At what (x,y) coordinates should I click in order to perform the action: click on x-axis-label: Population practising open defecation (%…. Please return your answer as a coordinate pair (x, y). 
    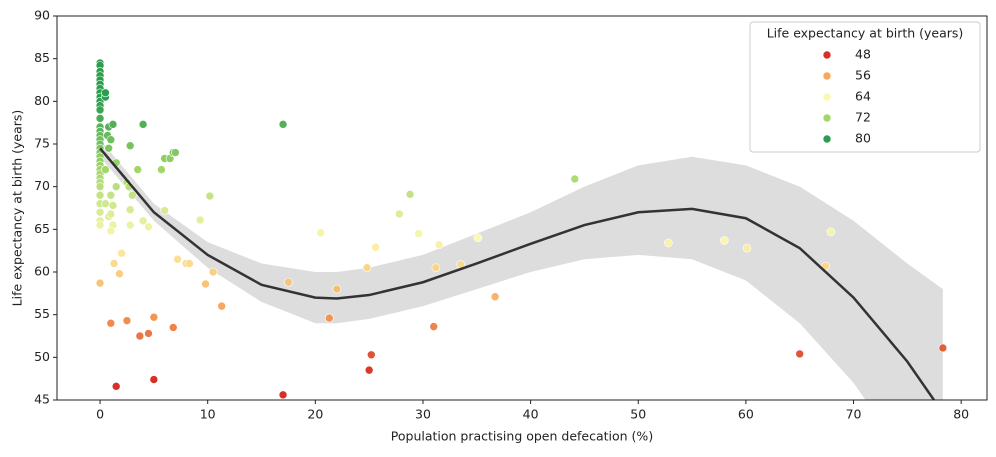
    Looking at the image, I should click on (522, 436).